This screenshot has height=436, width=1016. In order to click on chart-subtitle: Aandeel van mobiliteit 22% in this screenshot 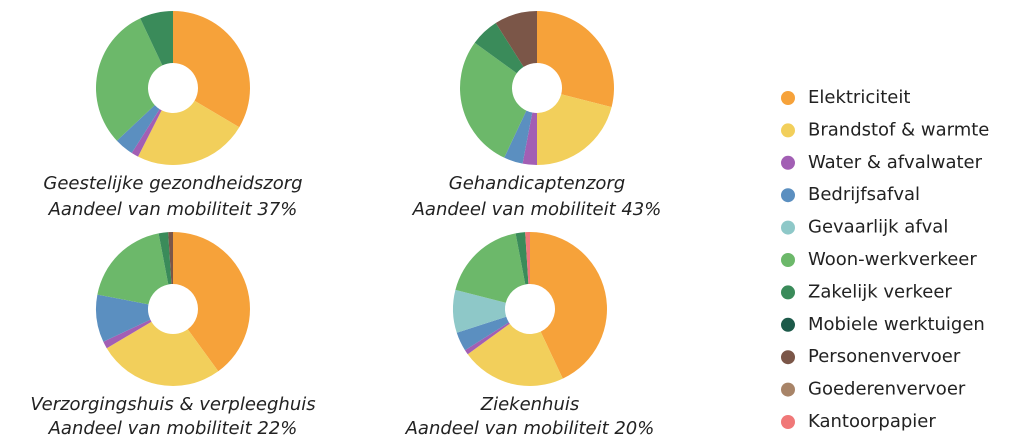, I will do `click(173, 427)`.